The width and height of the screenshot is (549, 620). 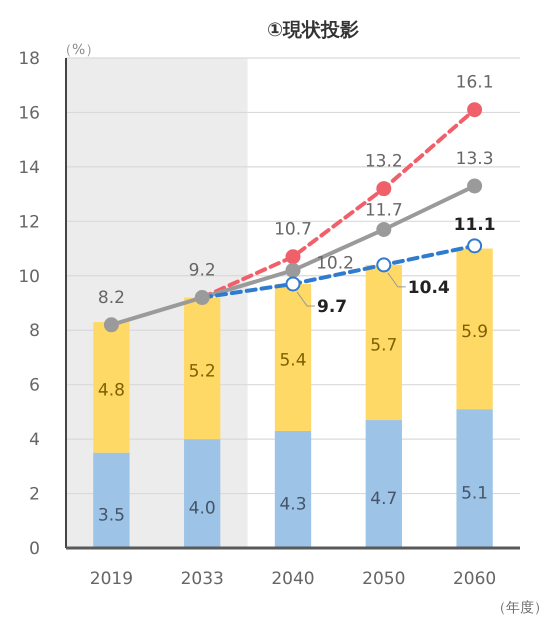 What do you see at coordinates (474, 579) in the screenshot?
I see `x-tick-label: 2060` at bounding box center [474, 579].